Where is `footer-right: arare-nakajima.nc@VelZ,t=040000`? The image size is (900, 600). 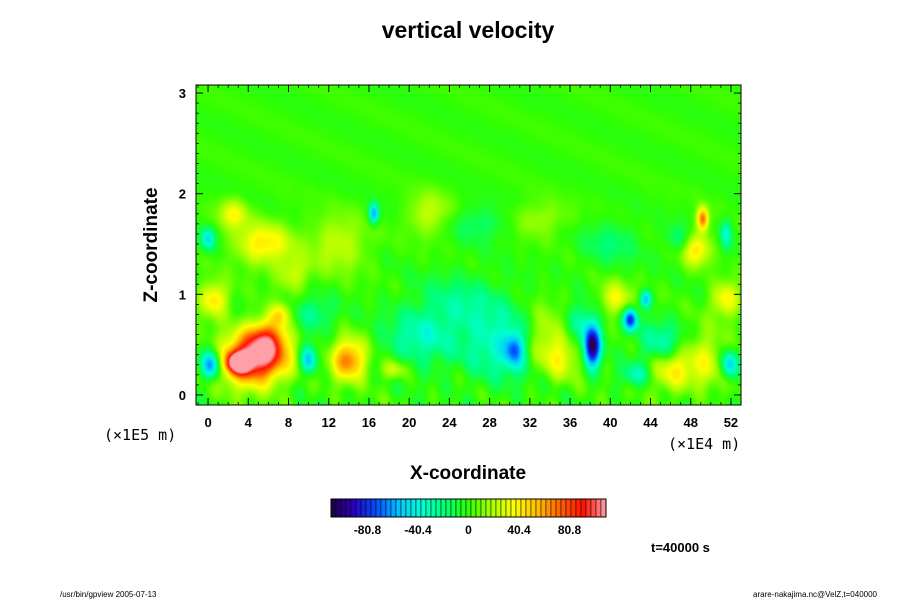
footer-right: arare-nakajima.nc@VelZ,t=040000 is located at coordinates (815, 594).